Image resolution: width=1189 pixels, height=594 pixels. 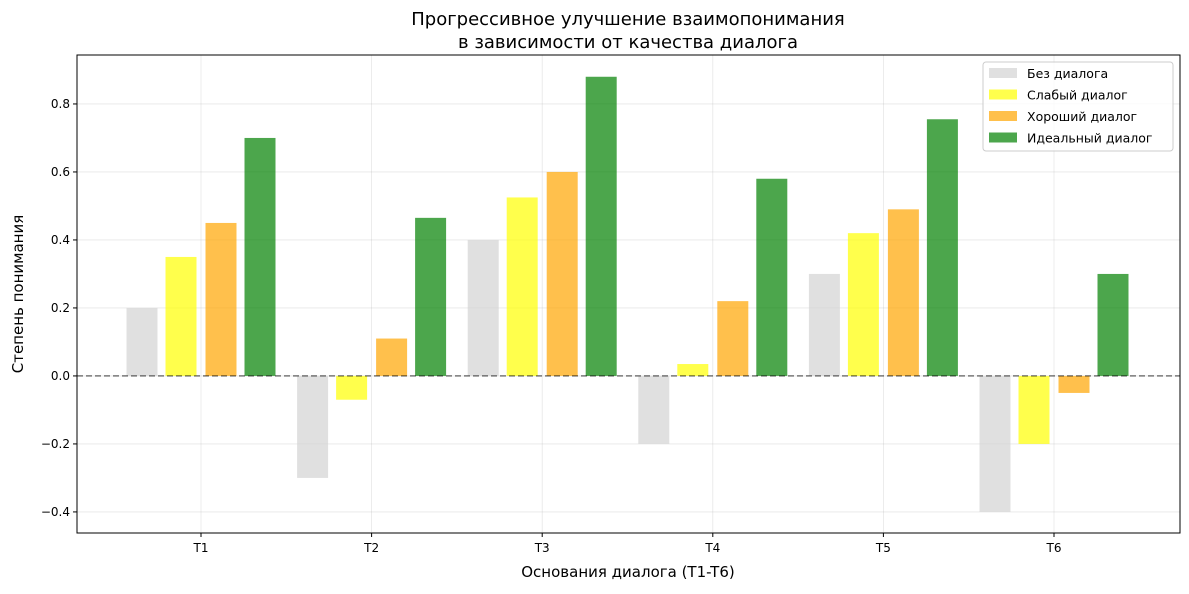 What do you see at coordinates (60, 376) in the screenshot?
I see `y-tick-label: 0.0` at bounding box center [60, 376].